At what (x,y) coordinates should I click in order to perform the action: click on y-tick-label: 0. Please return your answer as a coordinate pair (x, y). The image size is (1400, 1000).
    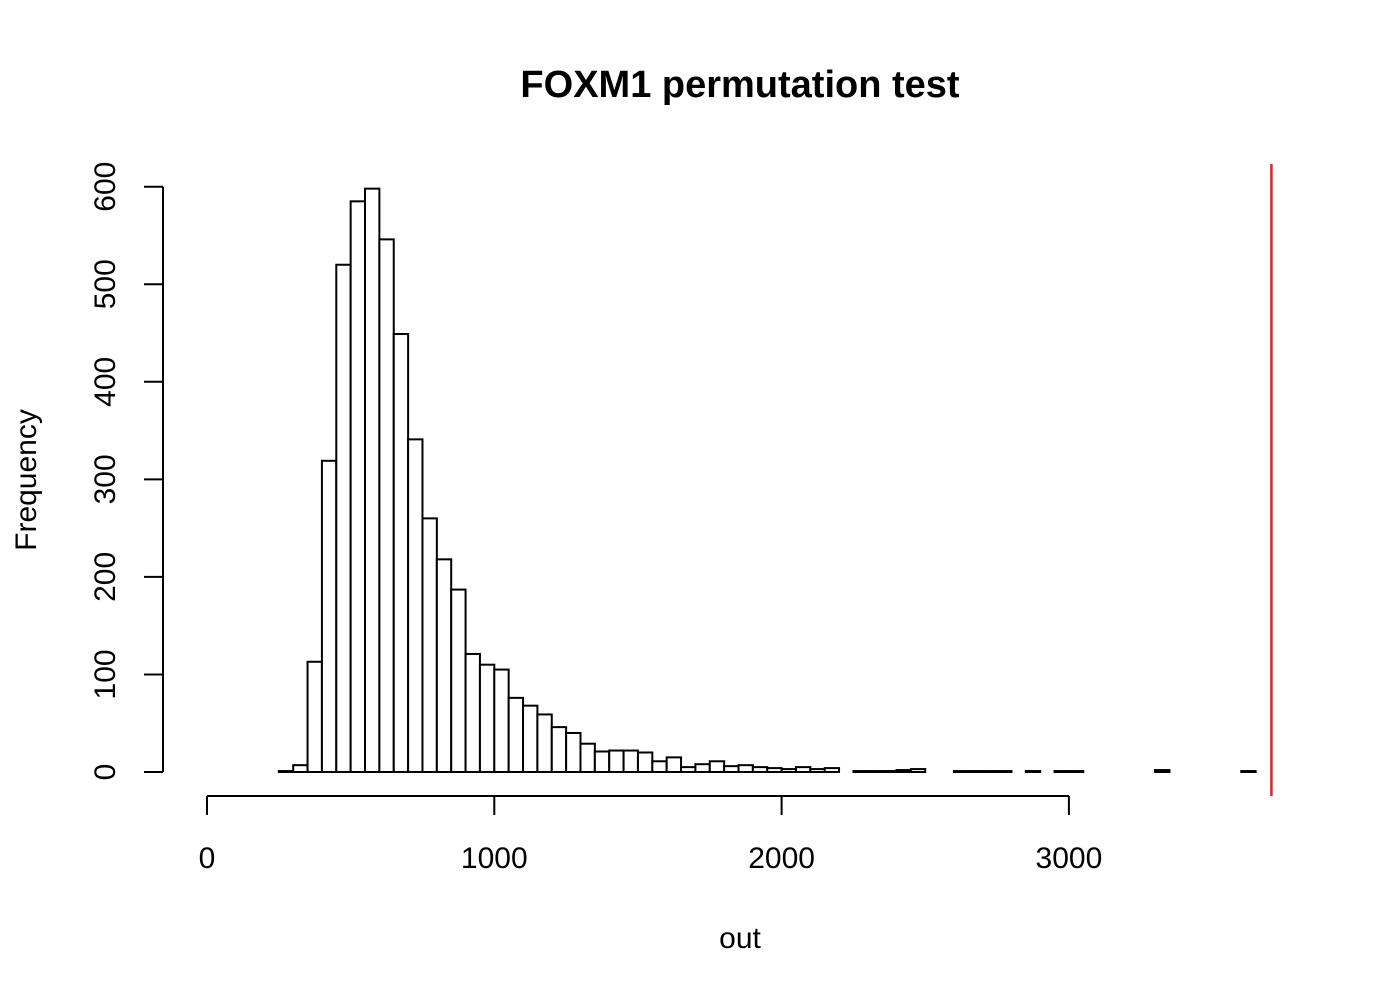
    Looking at the image, I should click on (105, 772).